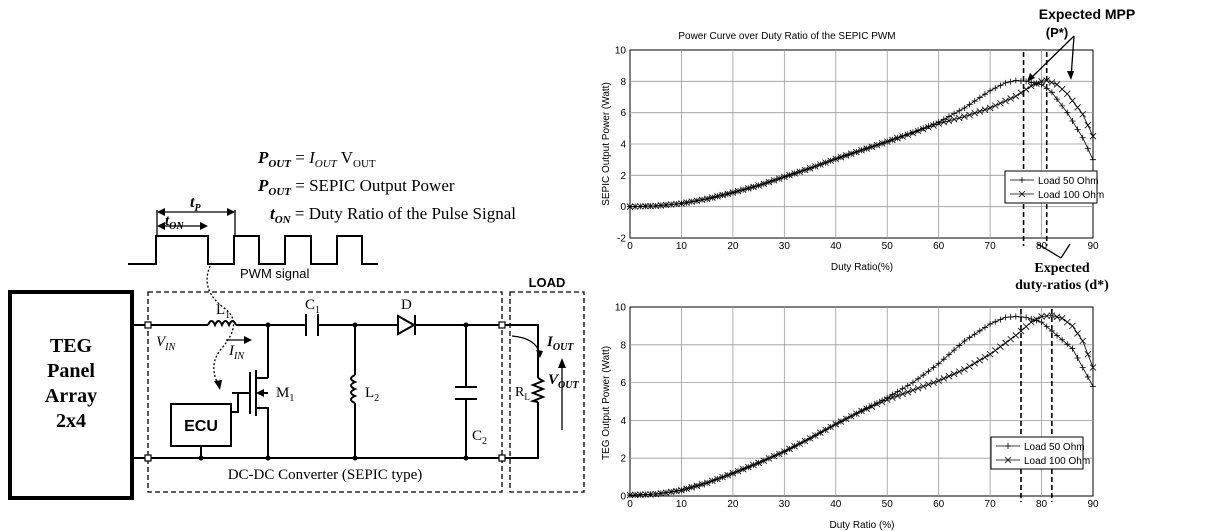 This screenshot has height=531, width=1207. Describe the element at coordinates (623, 345) in the screenshot. I see `chart2-ytick-label: 8` at that location.